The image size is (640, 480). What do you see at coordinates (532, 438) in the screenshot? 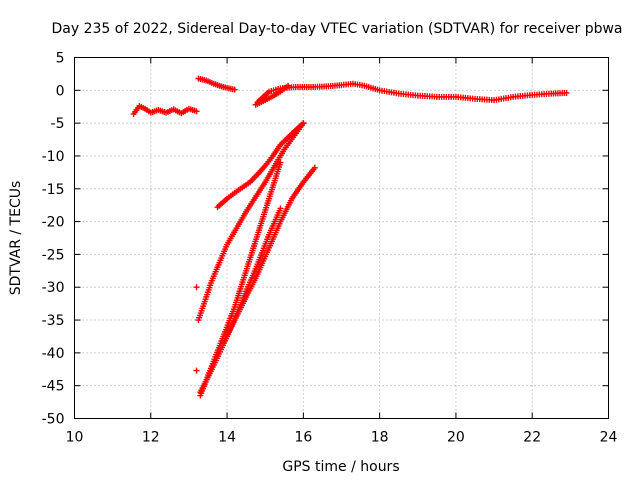
I see `x-tick-label: 22` at bounding box center [532, 438].